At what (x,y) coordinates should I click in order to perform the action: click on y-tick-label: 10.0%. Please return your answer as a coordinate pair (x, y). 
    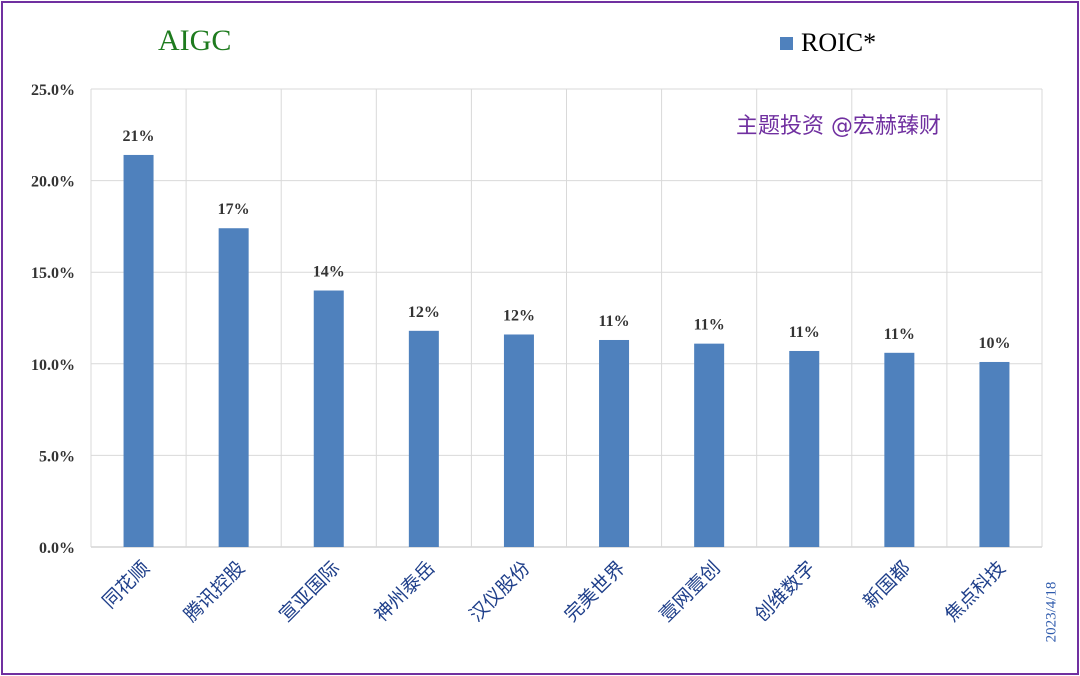
    Looking at the image, I should click on (53, 365).